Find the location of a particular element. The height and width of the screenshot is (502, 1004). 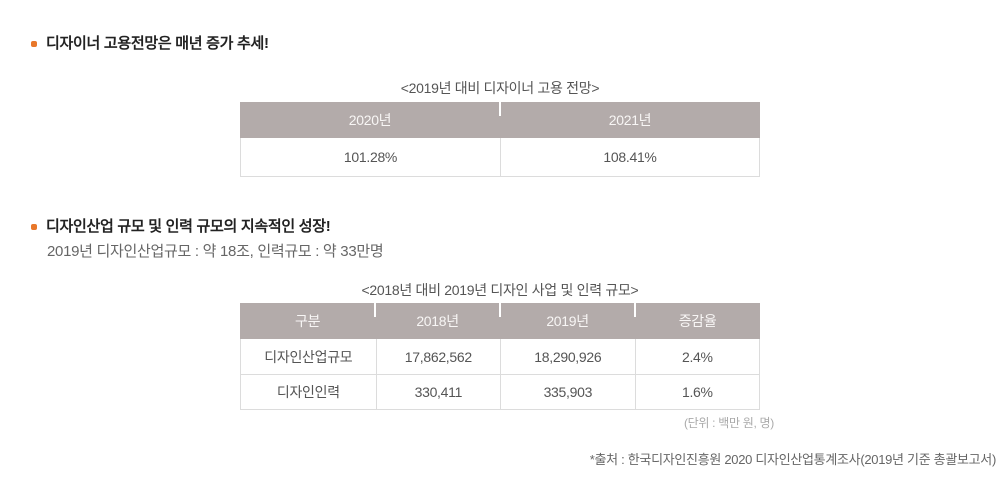

employment-table-header-row: 2020년 2021년 is located at coordinates (500, 120).